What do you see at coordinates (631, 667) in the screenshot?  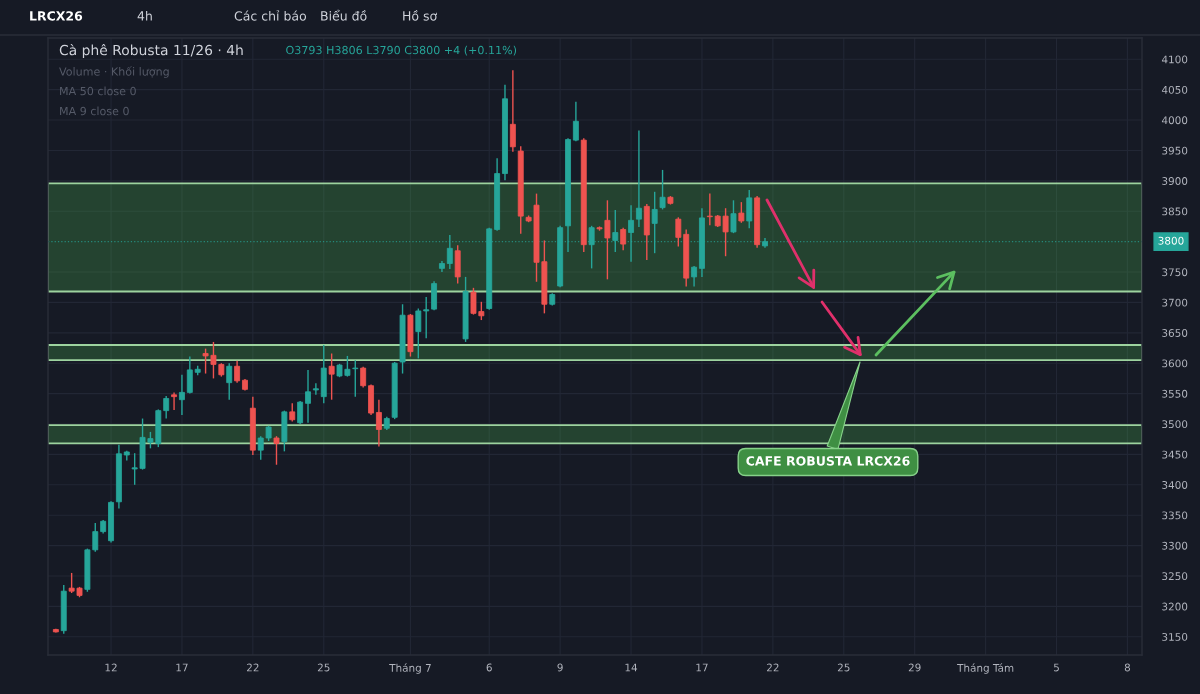 I see `x-tick-label: 14` at bounding box center [631, 667].